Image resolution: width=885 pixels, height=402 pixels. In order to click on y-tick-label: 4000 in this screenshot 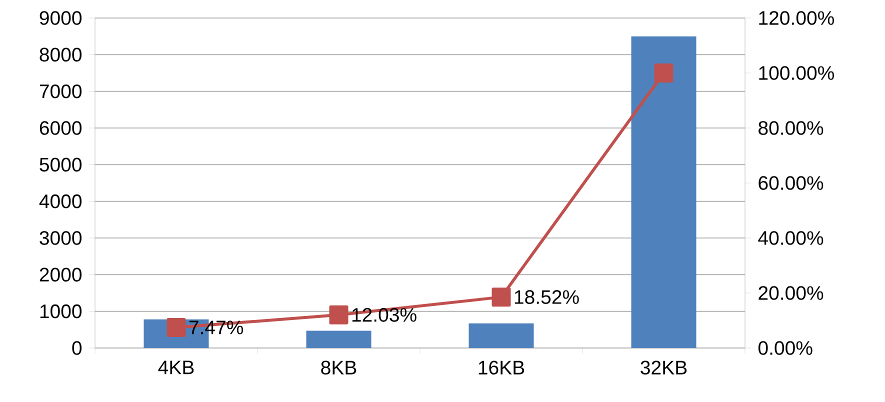, I will do `click(60, 201)`.